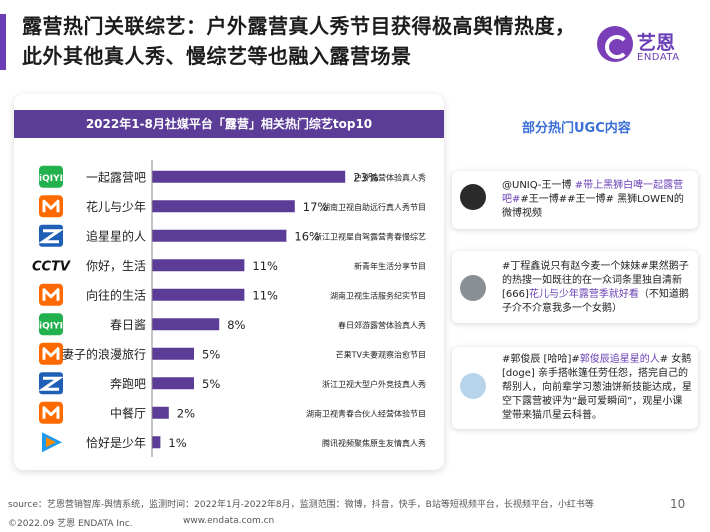  I want to click on bar-description: 腾讯视频聚焦原生友情真人秀, so click(374, 443).